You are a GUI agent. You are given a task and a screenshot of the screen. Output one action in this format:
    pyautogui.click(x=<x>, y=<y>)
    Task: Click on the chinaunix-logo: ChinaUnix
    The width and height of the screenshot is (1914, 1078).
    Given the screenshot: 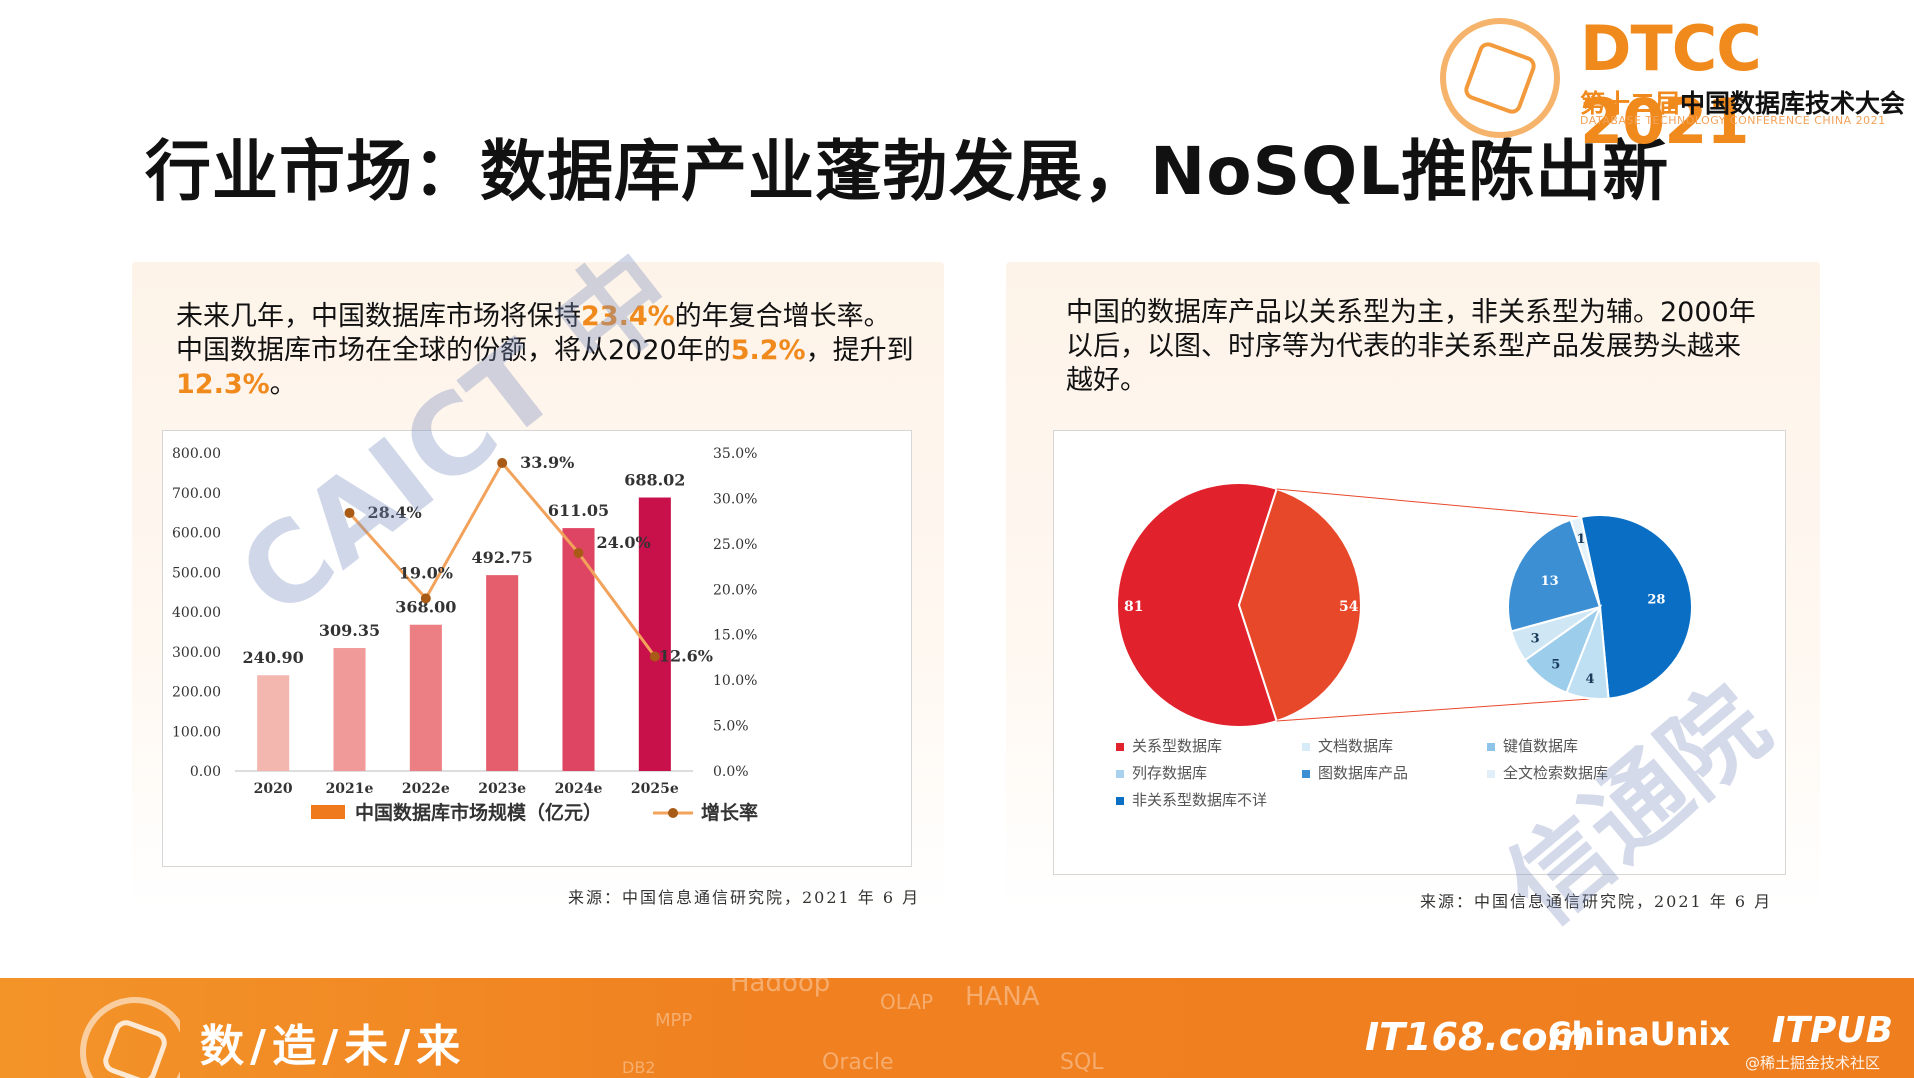 What is the action you would take?
    pyautogui.click(x=1639, y=1034)
    